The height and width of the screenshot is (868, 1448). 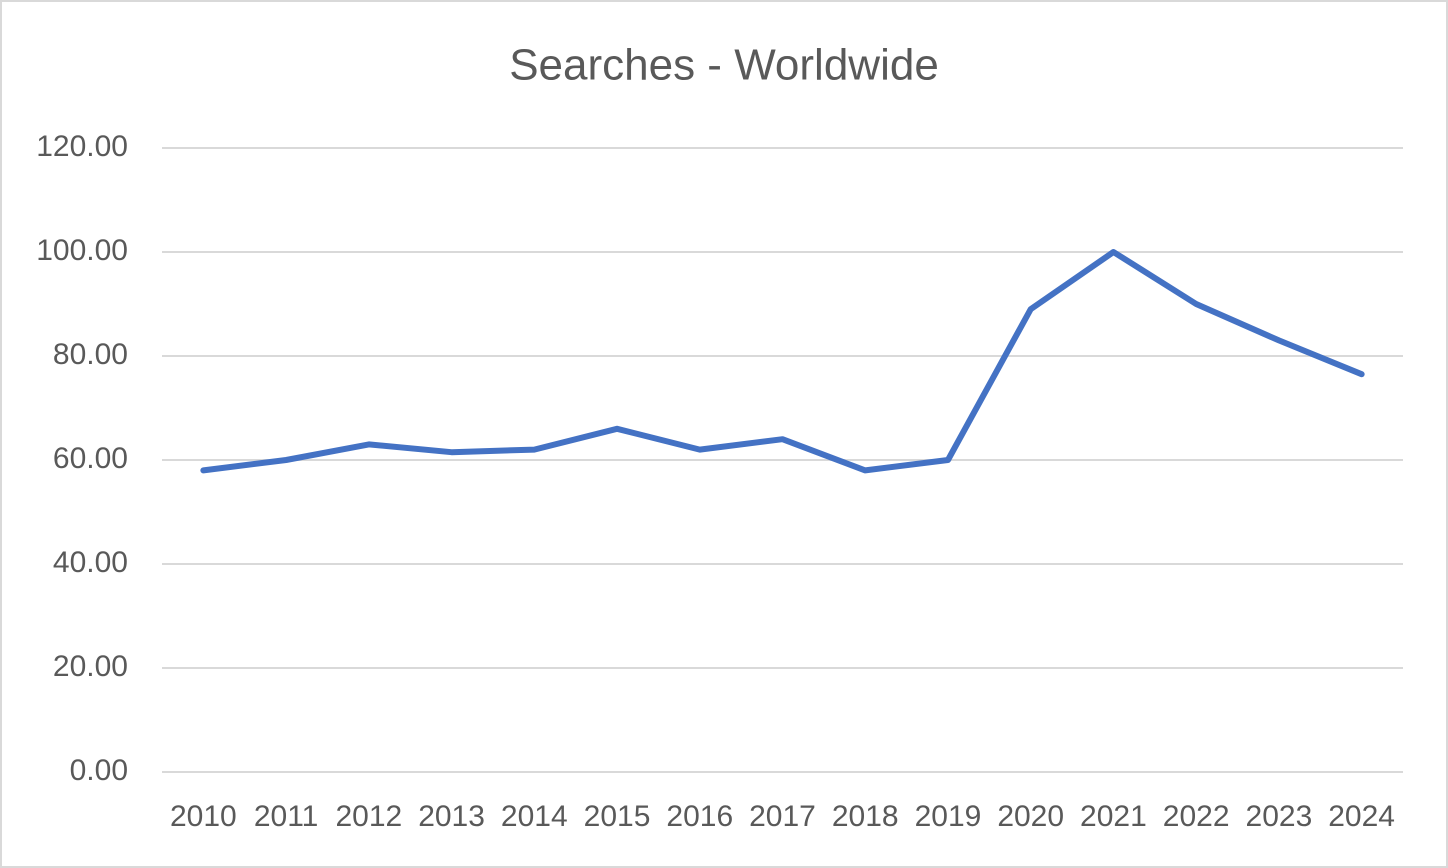 I want to click on x-tick-label: 2012, so click(x=368, y=816).